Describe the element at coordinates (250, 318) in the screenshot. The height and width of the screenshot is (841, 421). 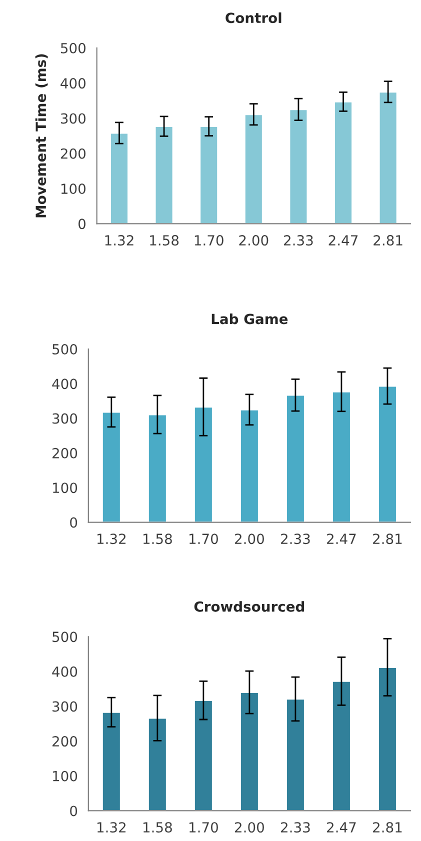
I see `chart-title: Lab Game` at that location.